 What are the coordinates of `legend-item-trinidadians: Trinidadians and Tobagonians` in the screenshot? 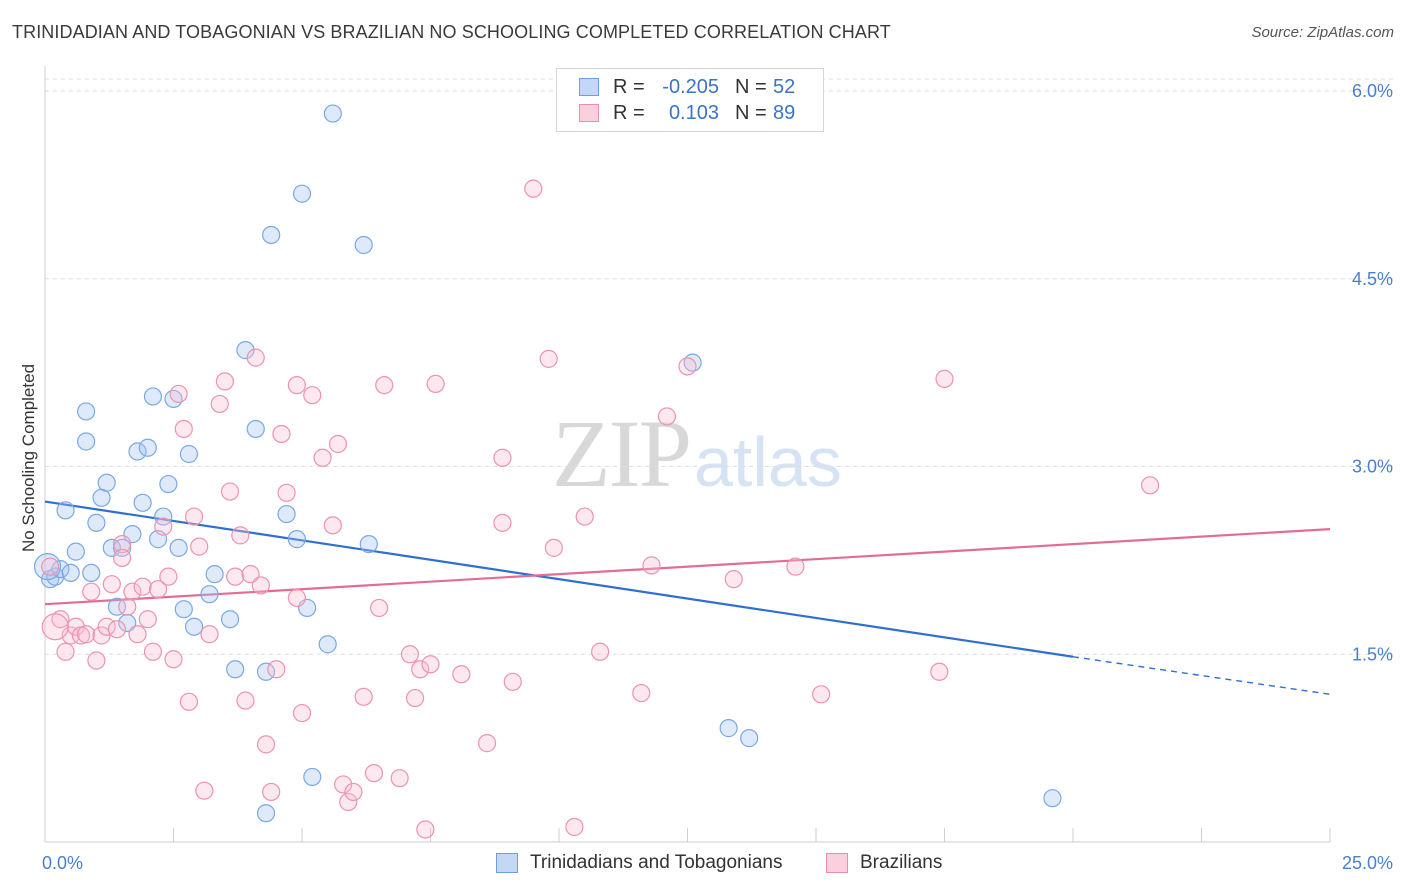 It's located at (639, 863).